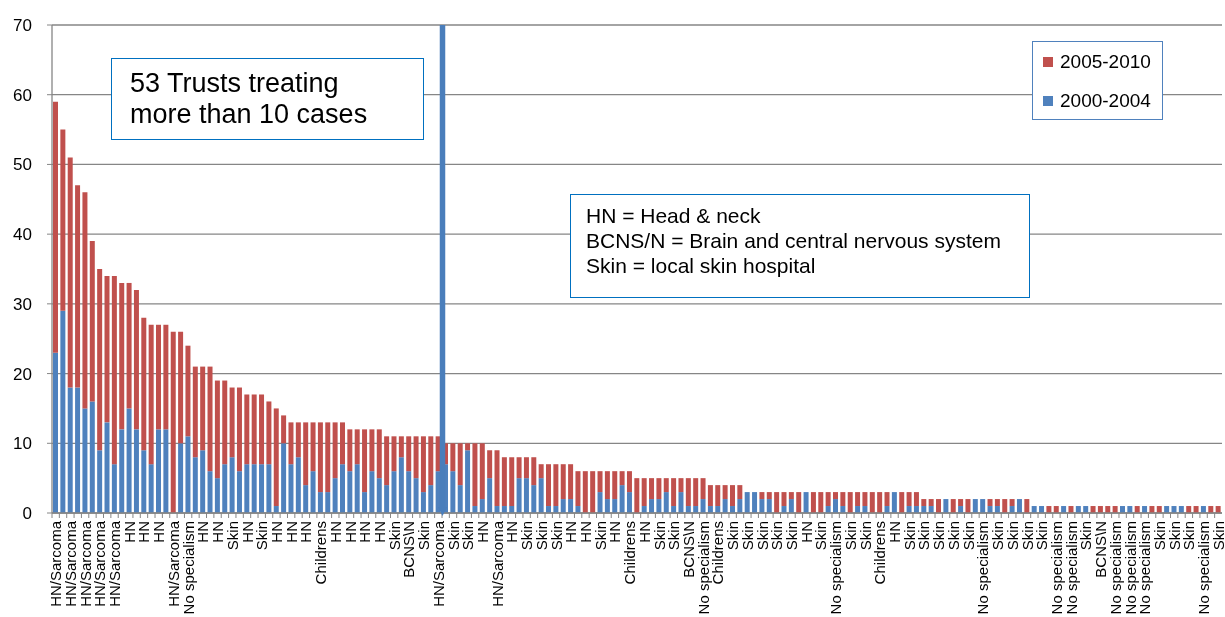 Image resolution: width=1225 pixels, height=617 pixels. I want to click on y-tick-label: 40, so click(22, 235).